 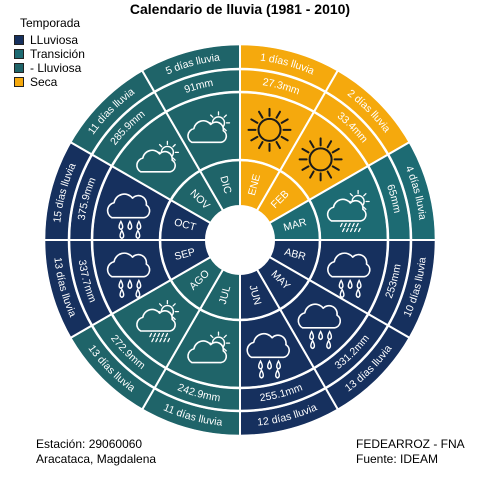 What do you see at coordinates (295, 225) in the screenshot?
I see `month-label-mar: MAR` at bounding box center [295, 225].